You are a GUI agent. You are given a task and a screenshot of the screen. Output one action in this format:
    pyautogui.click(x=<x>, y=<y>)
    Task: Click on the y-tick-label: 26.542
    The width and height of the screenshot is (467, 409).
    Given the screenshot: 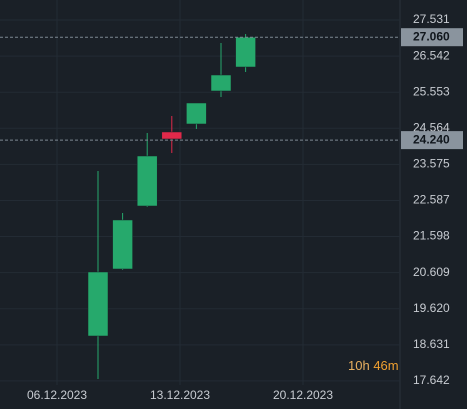 What is the action you would take?
    pyautogui.click(x=431, y=55)
    